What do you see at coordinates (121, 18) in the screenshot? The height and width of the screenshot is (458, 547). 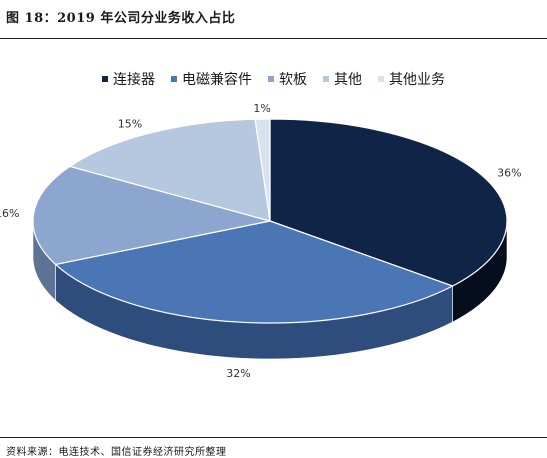 I see `figure-title: 图 18：2019 年公司分业务收入占比` at bounding box center [121, 18].